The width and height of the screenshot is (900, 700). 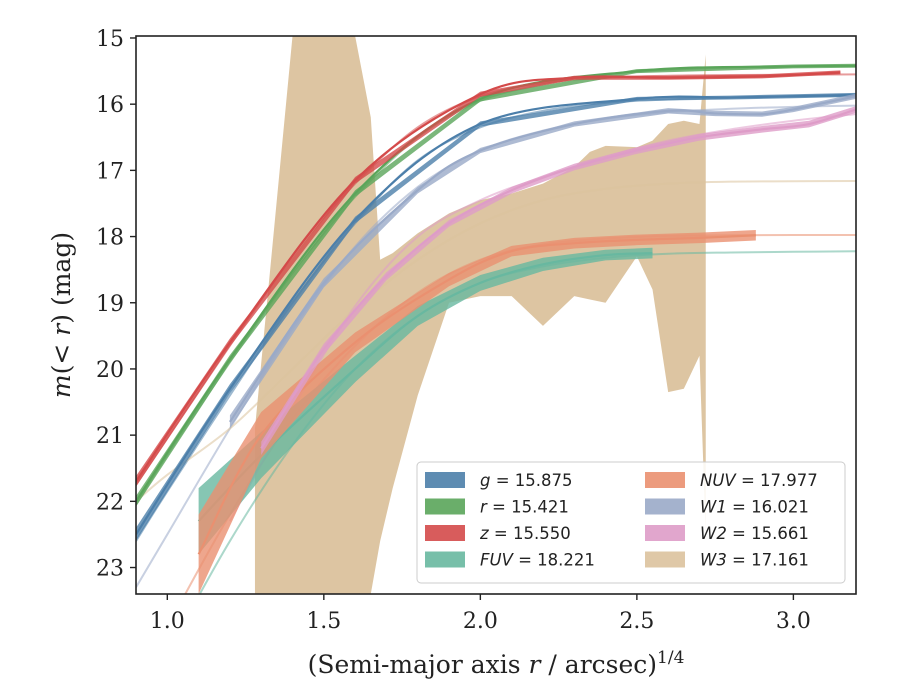 What do you see at coordinates (537, 560) in the screenshot?
I see `legend-entry-fuv: FUV = 18.221` at bounding box center [537, 560].